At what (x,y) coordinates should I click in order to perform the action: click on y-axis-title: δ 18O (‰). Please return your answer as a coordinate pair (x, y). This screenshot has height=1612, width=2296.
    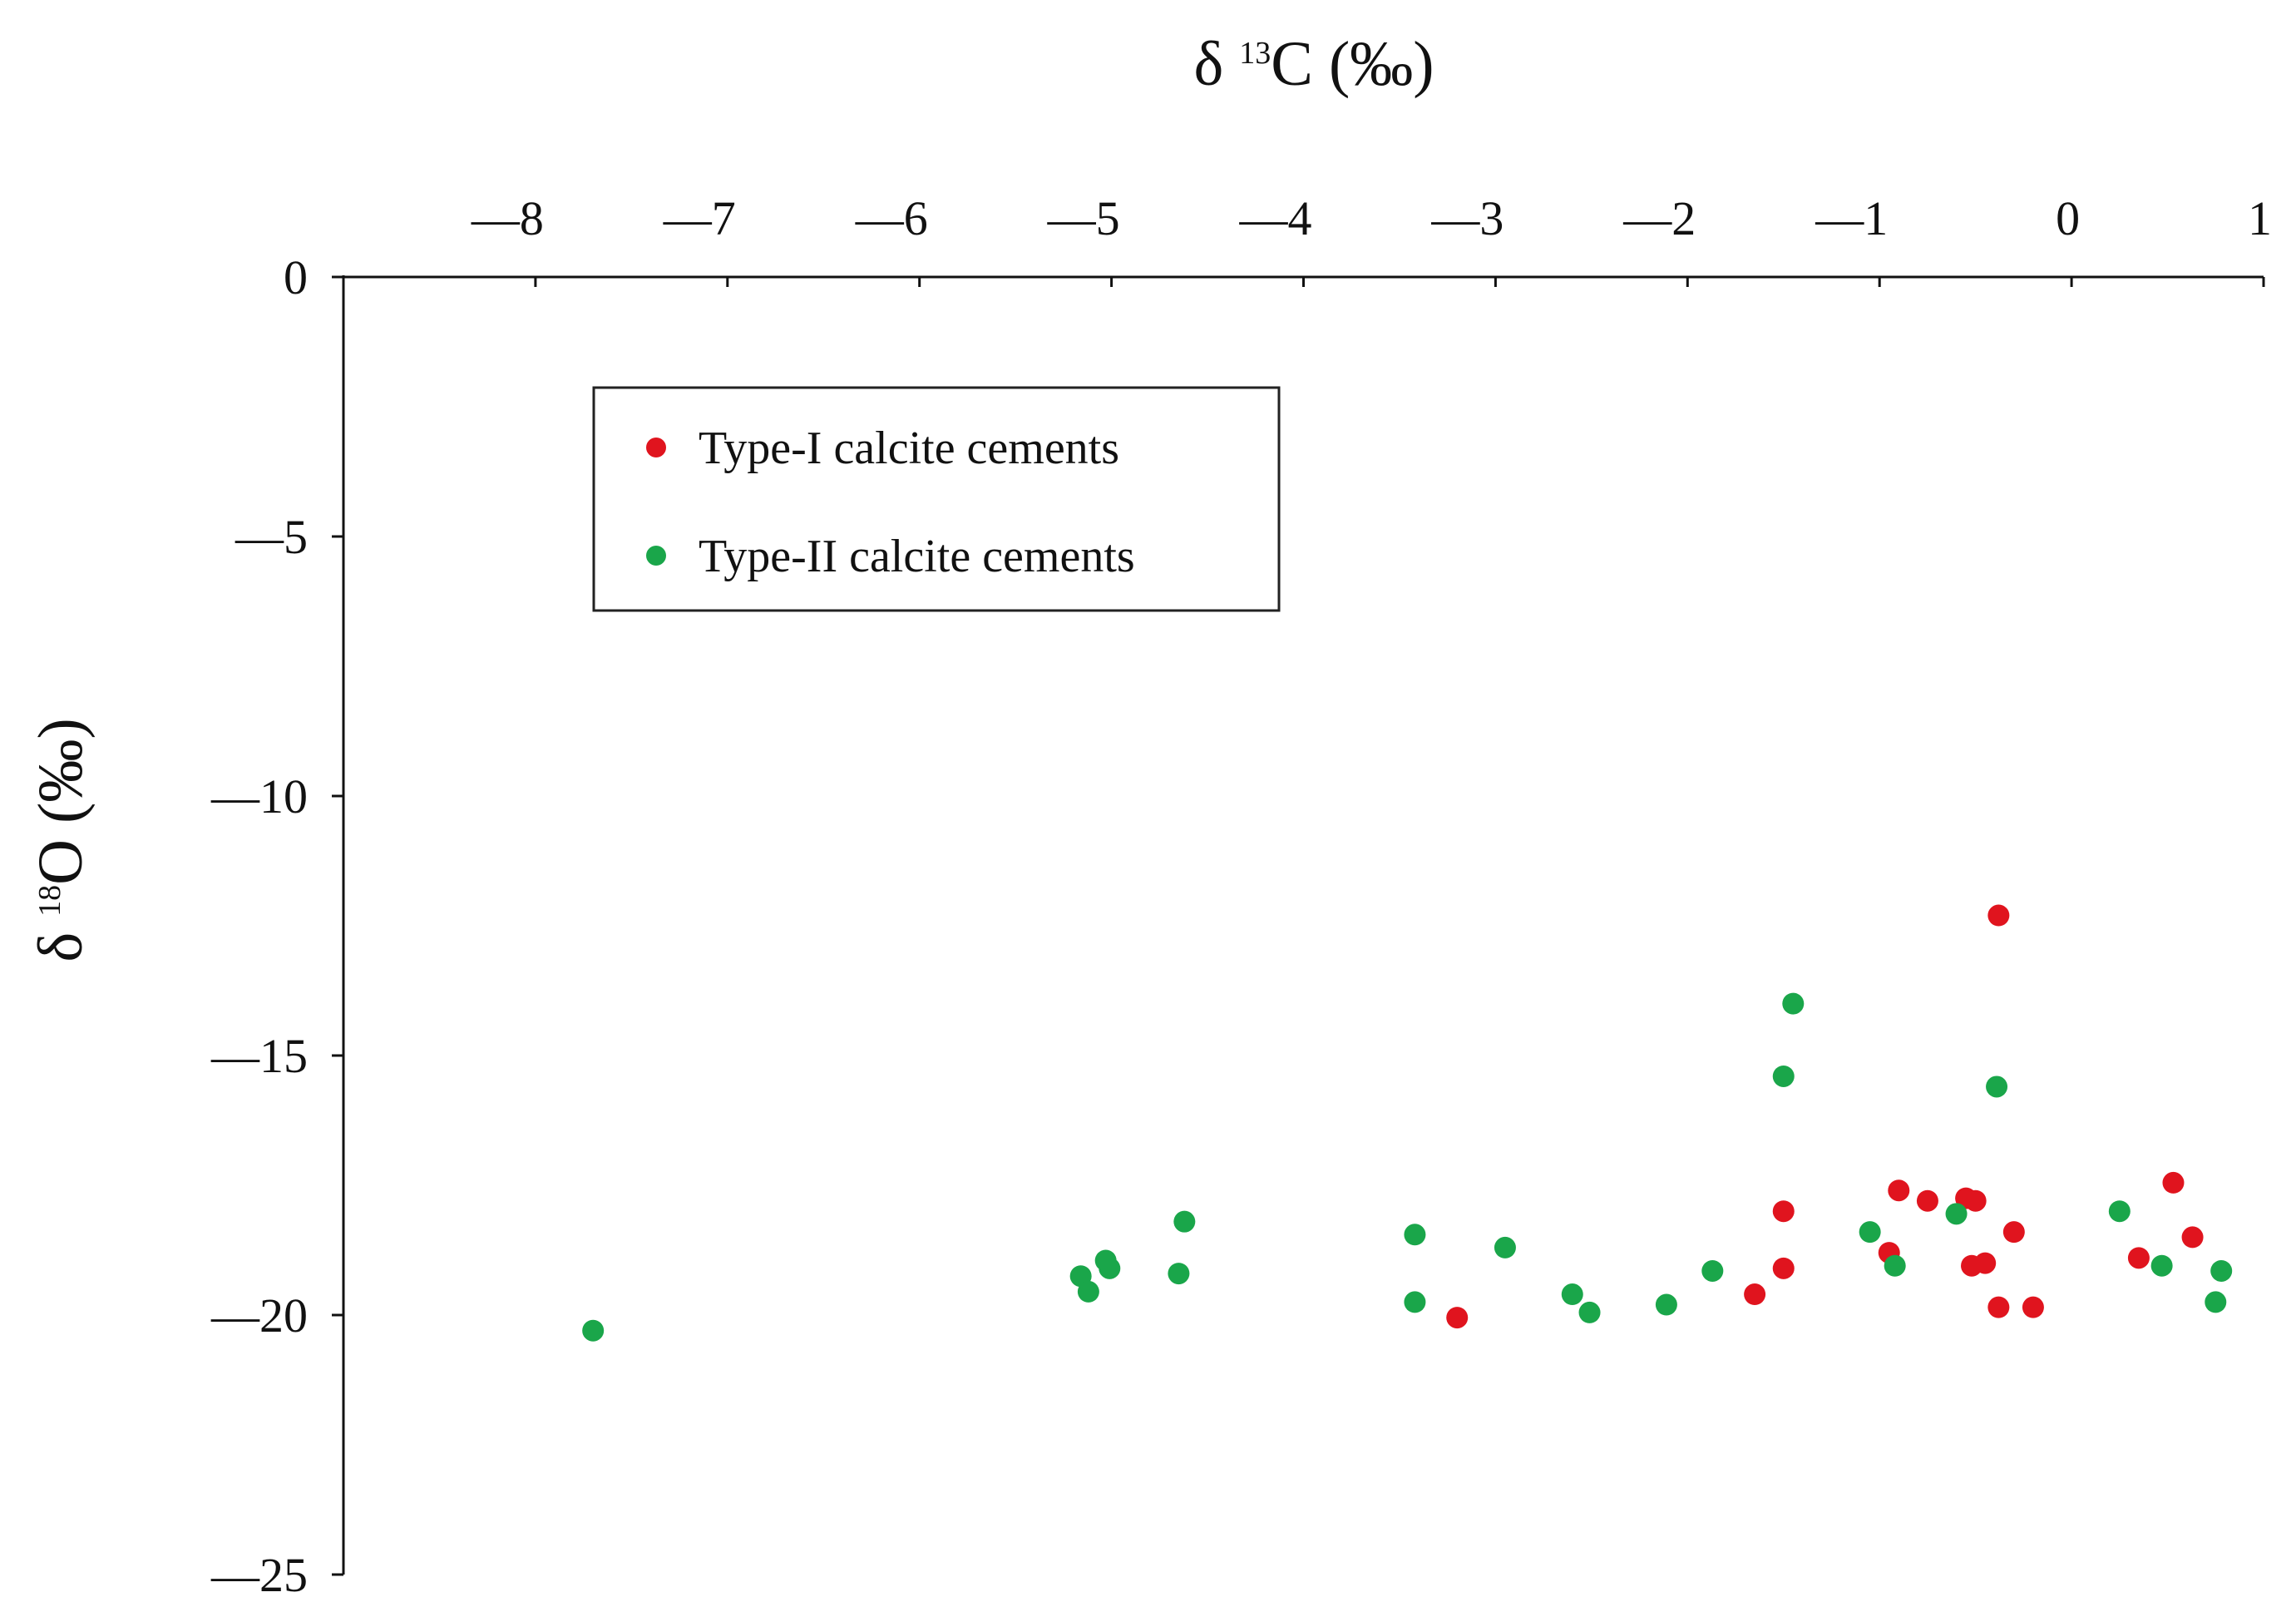
    Looking at the image, I should click on (61, 840).